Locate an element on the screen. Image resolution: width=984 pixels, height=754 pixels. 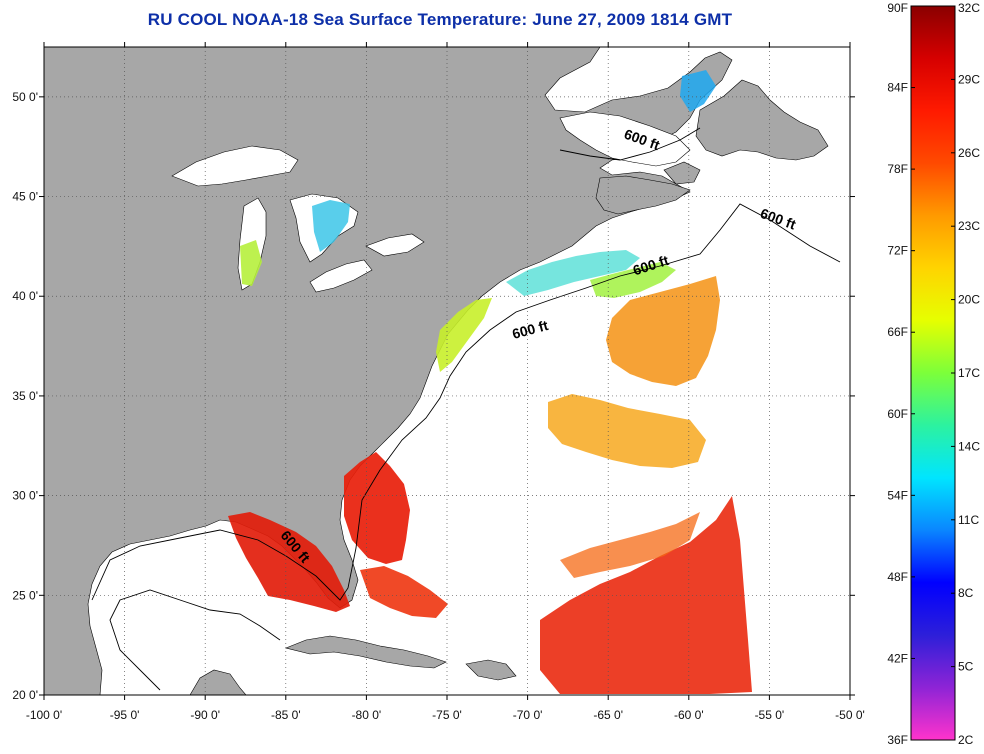
sst-bahamas is located at coordinates (404, 592).